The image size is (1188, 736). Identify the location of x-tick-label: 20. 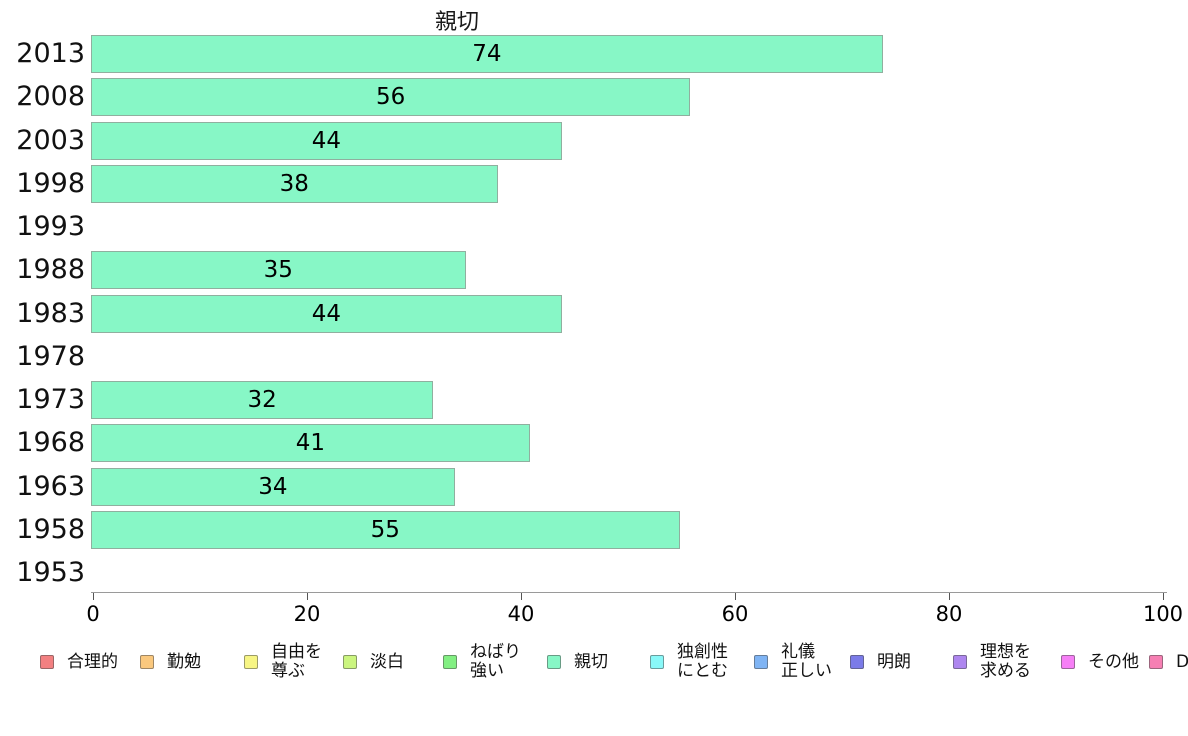
(307, 614).